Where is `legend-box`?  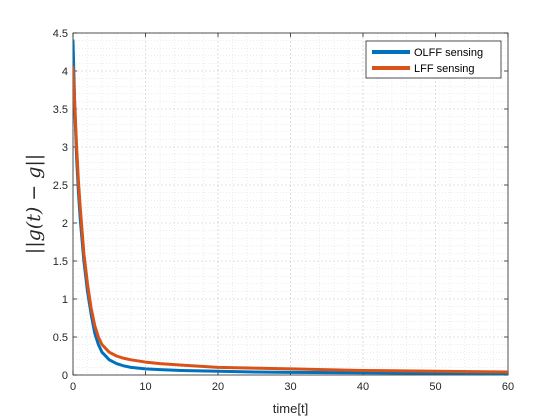 legend-box is located at coordinates (433, 59).